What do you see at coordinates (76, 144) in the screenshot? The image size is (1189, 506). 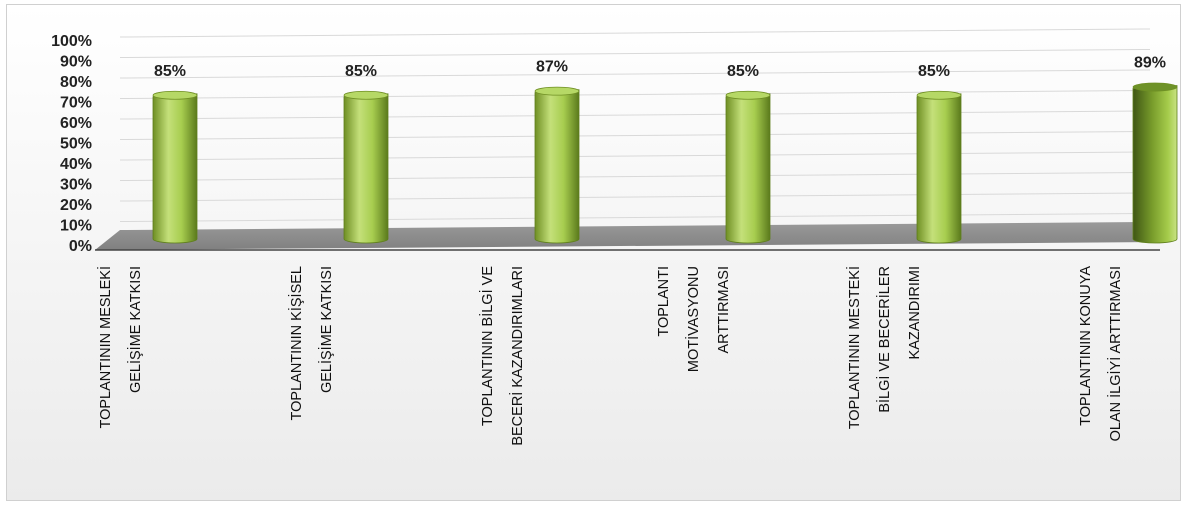 I see `y-tick-label: 50%` at bounding box center [76, 144].